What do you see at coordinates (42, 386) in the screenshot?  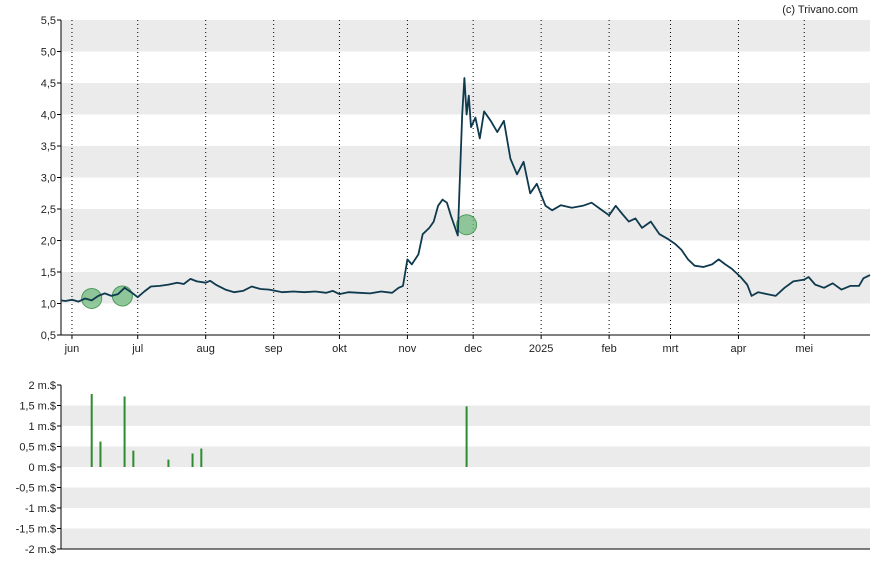 I see `volume-y-tick-label: 2 m.$` at bounding box center [42, 386].